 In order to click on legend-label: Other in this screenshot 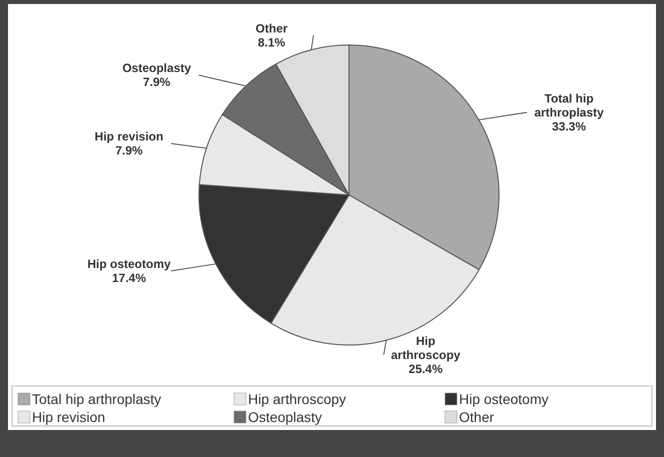, I will do `click(476, 417)`.